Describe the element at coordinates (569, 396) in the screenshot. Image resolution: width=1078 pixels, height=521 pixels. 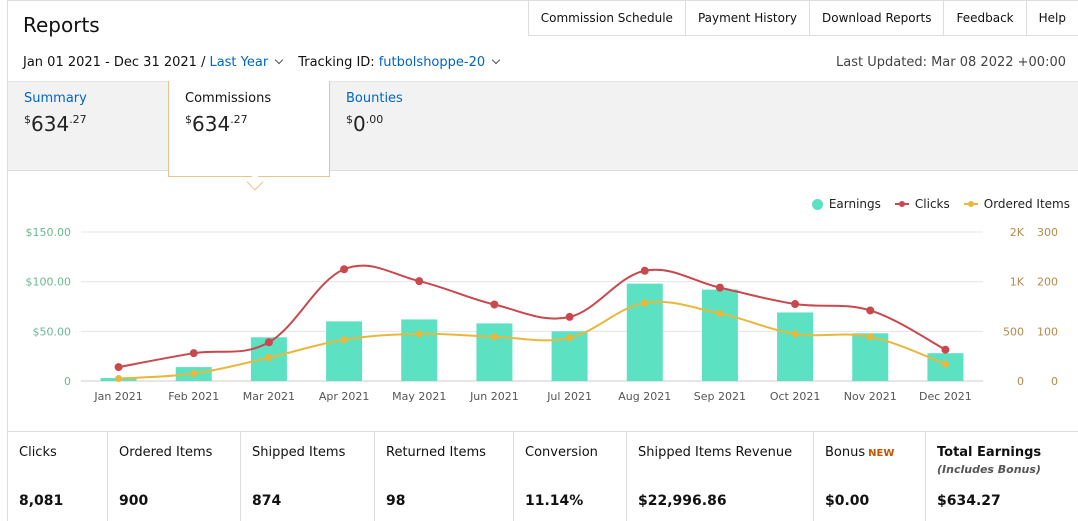
I see `x-tick-label: Jul 2021` at that location.